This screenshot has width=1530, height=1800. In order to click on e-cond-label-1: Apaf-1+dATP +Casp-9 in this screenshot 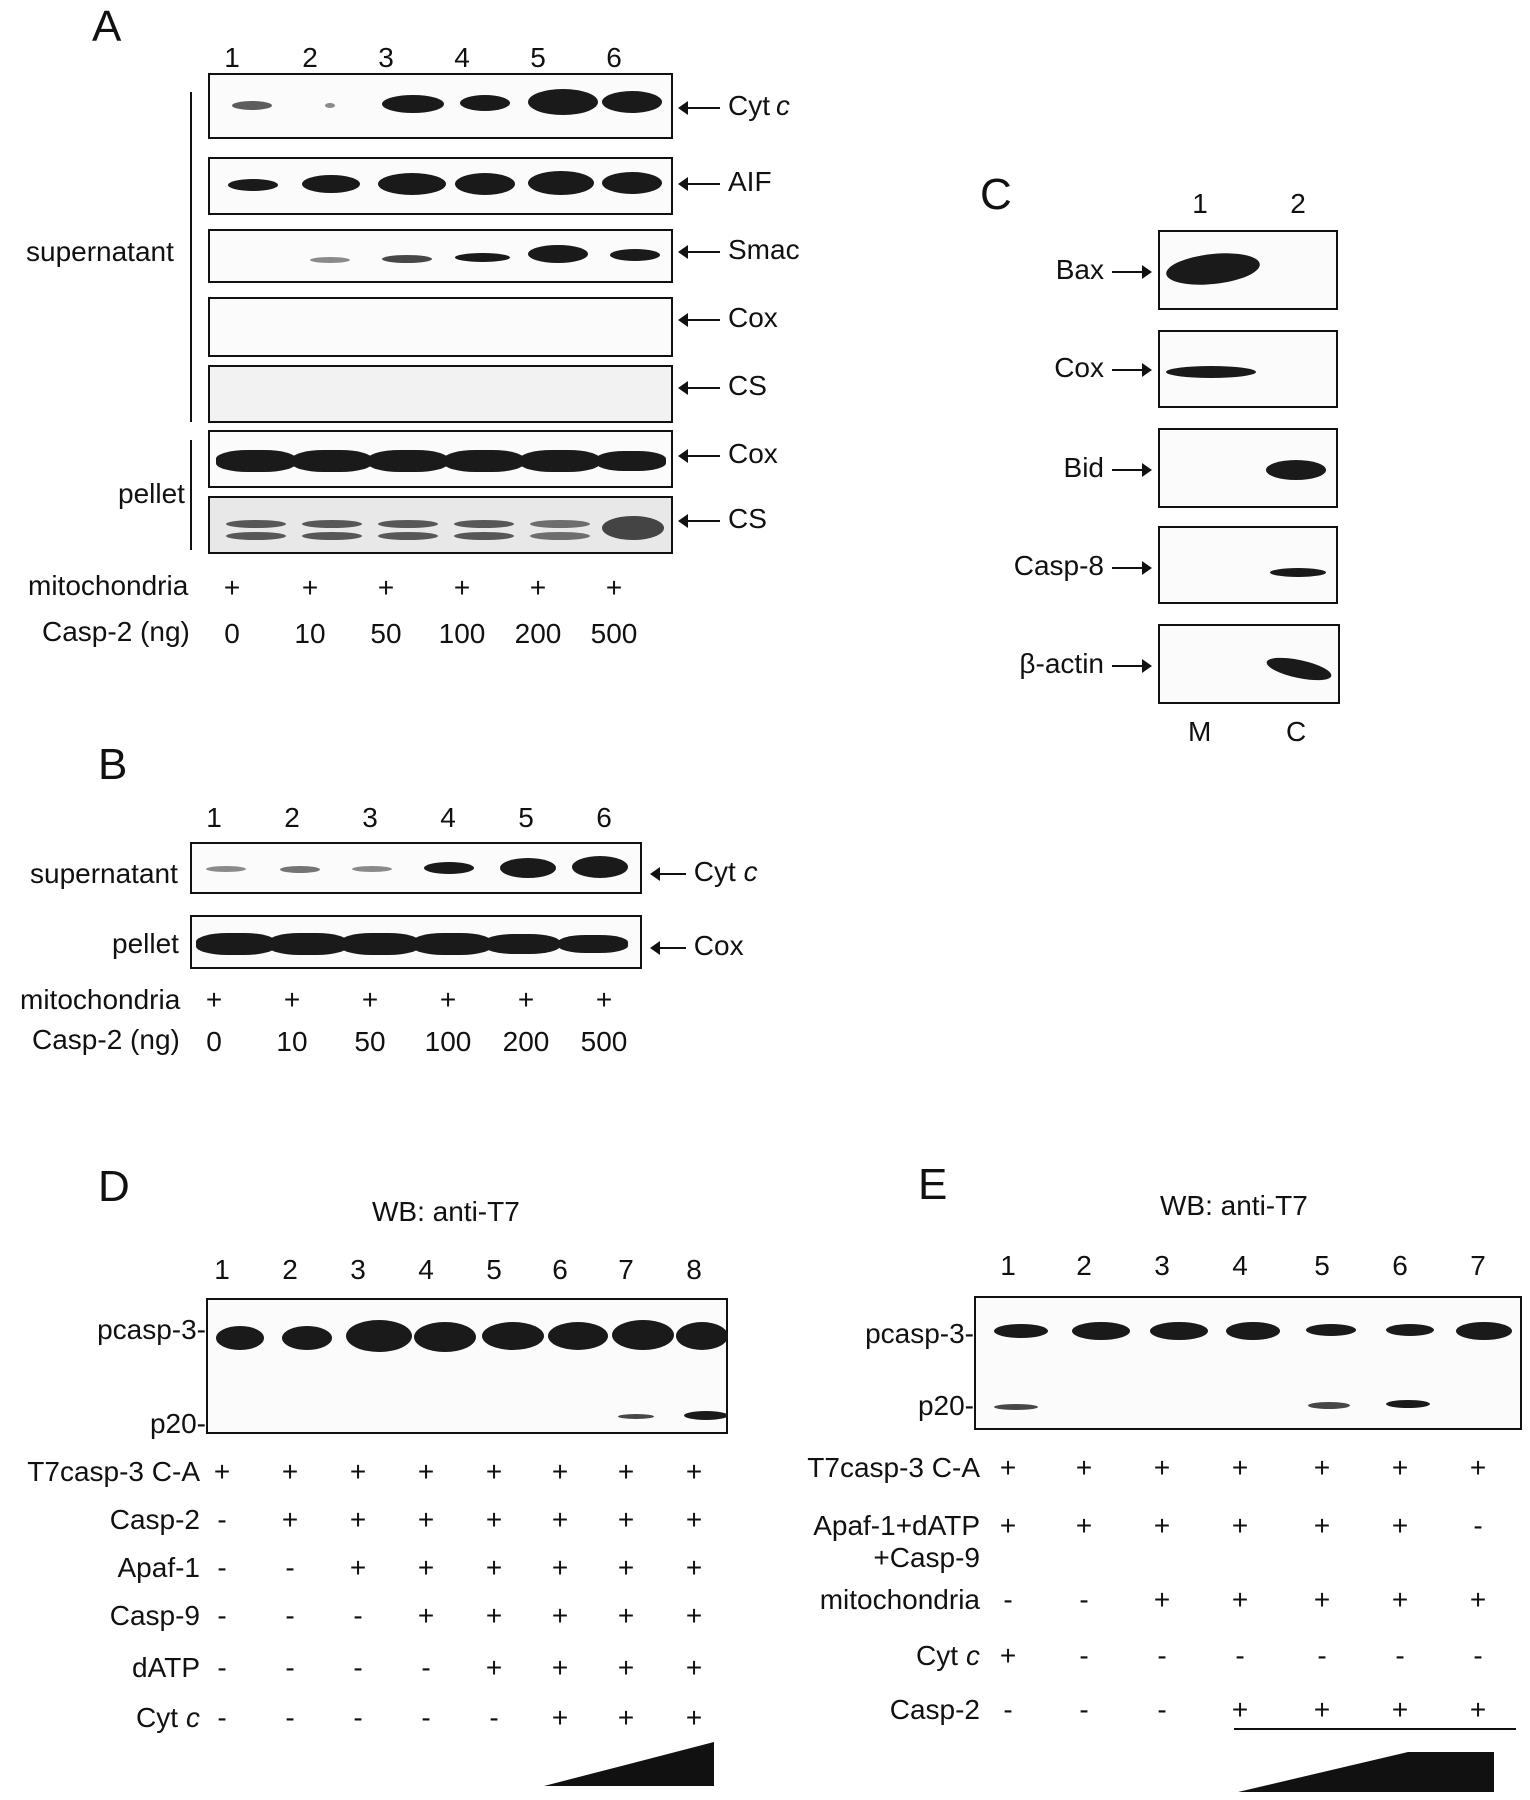, I will do `click(870, 1542)`.